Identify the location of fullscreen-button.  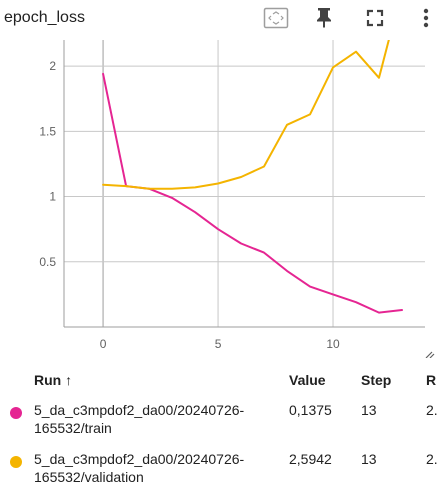
(375, 18).